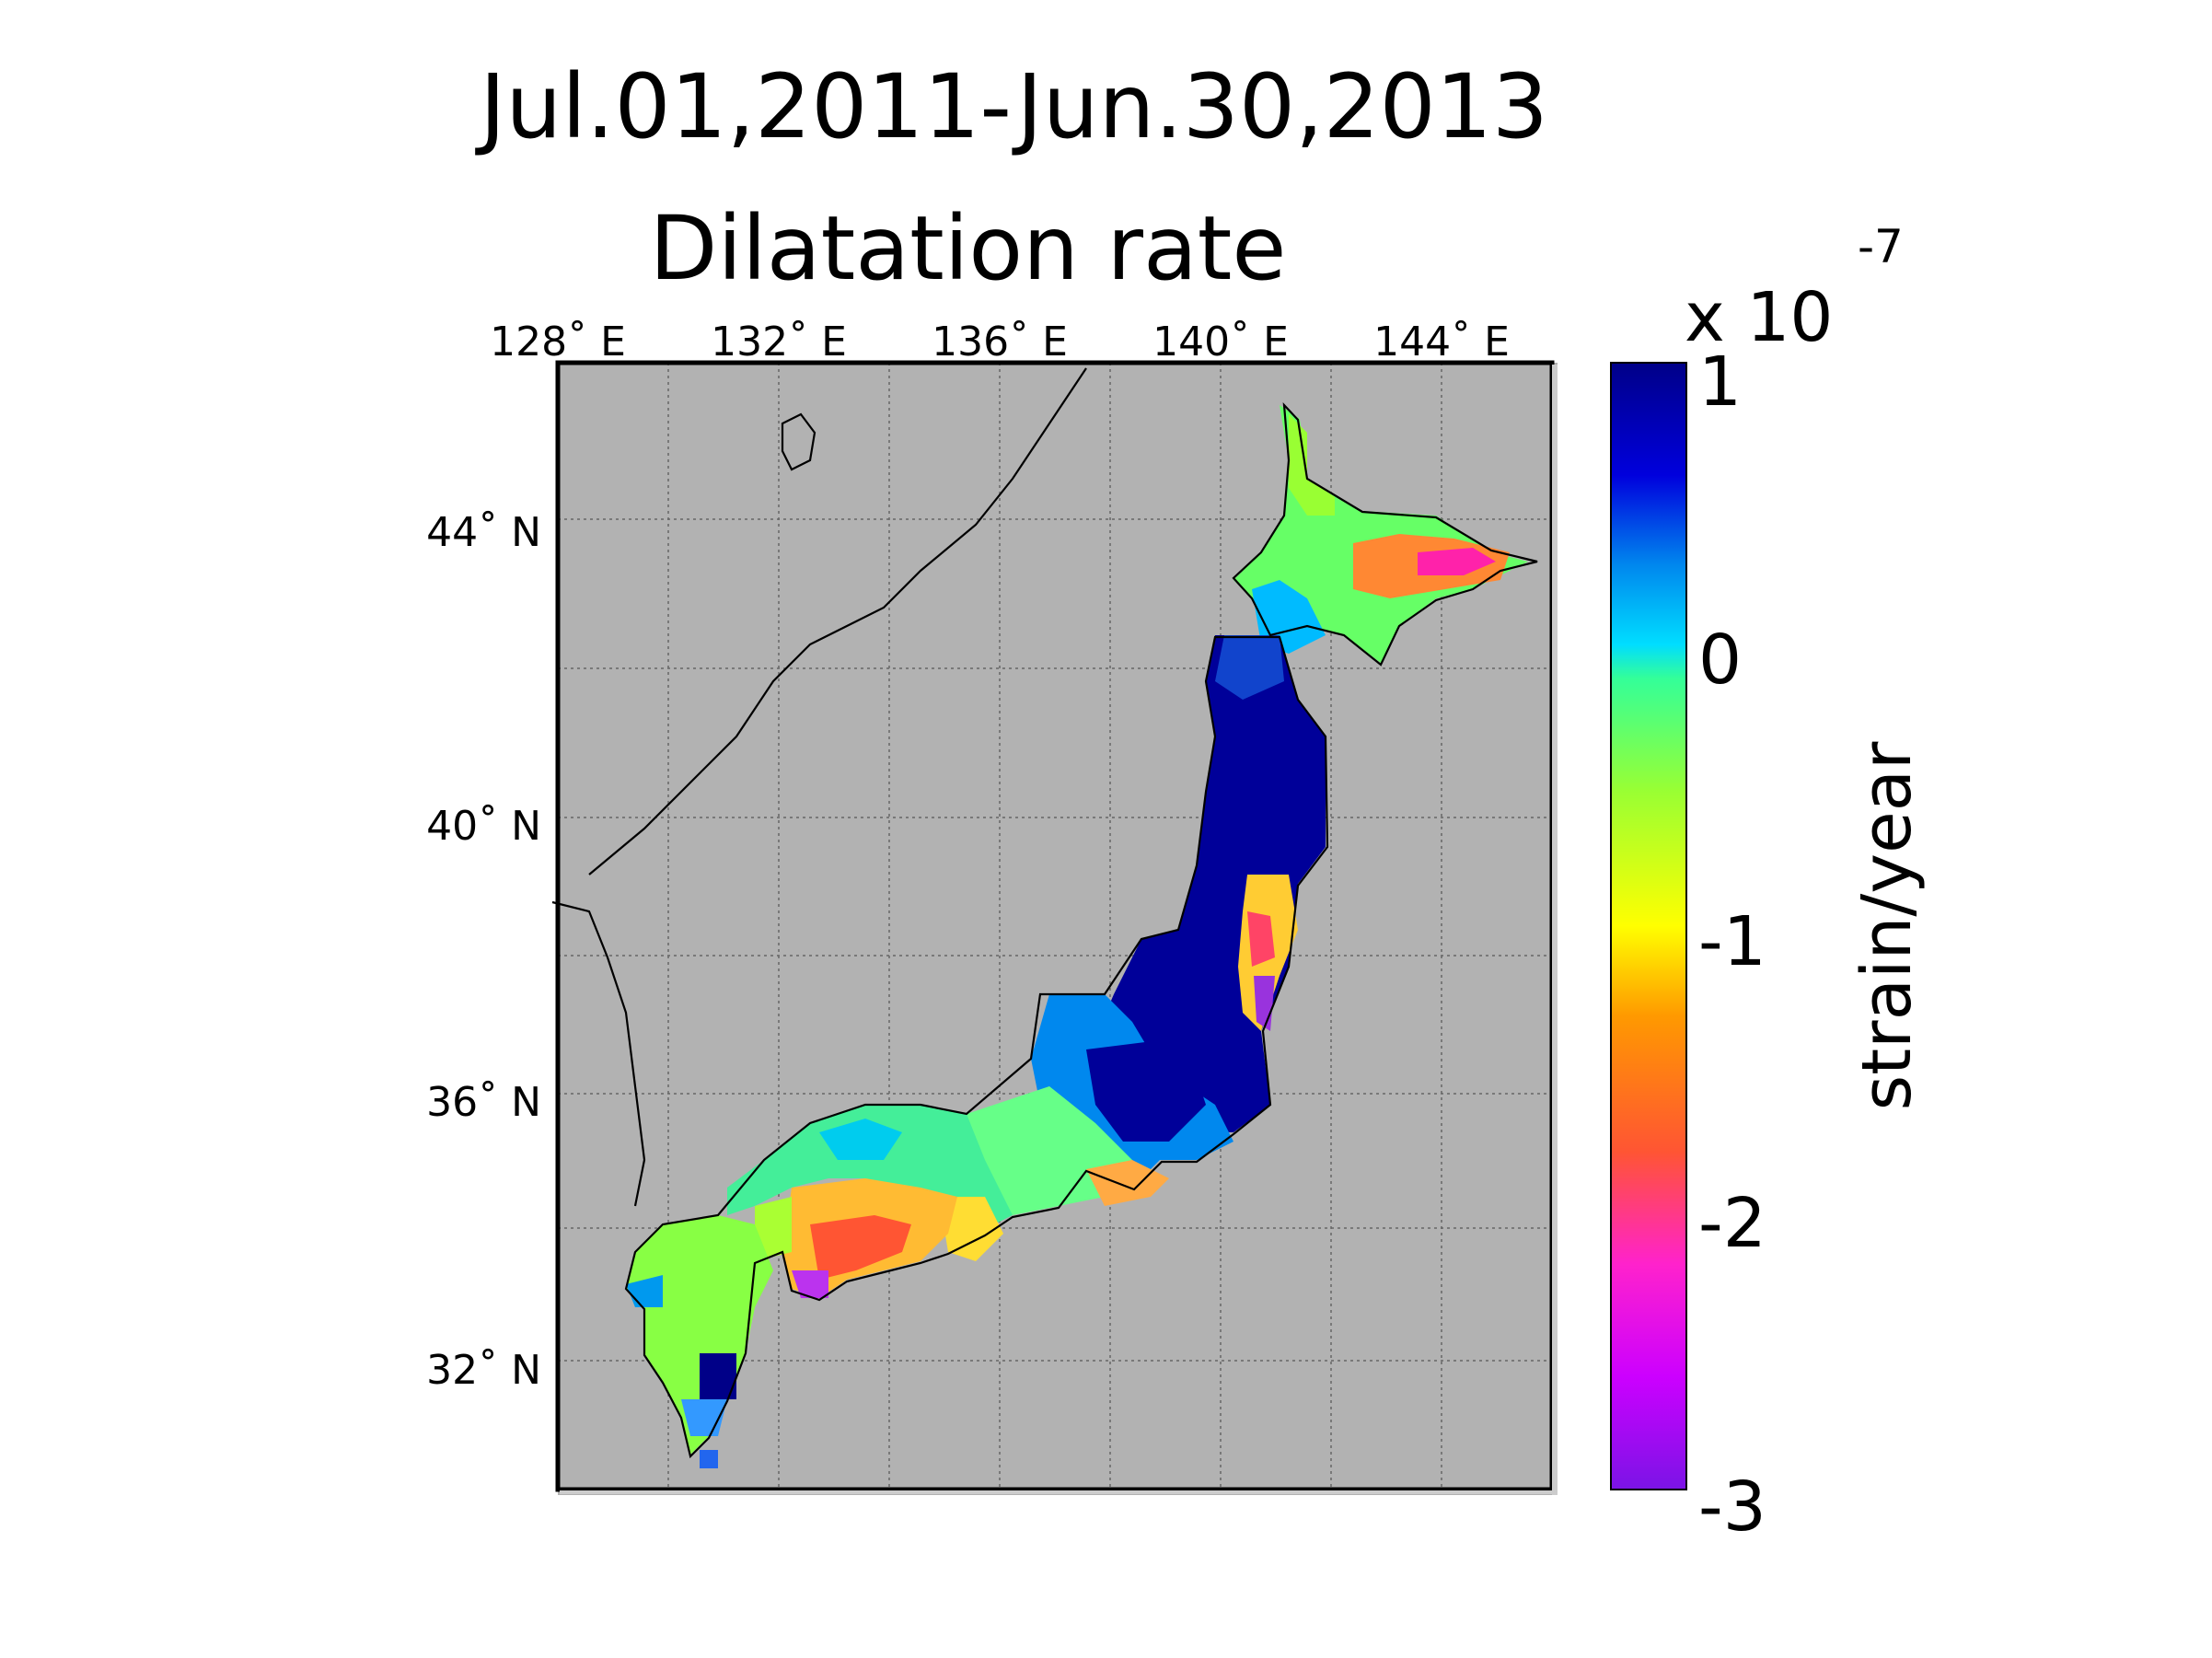 The width and height of the screenshot is (2212, 1658). I want to click on region-kyushu-islet, so click(709, 1459).